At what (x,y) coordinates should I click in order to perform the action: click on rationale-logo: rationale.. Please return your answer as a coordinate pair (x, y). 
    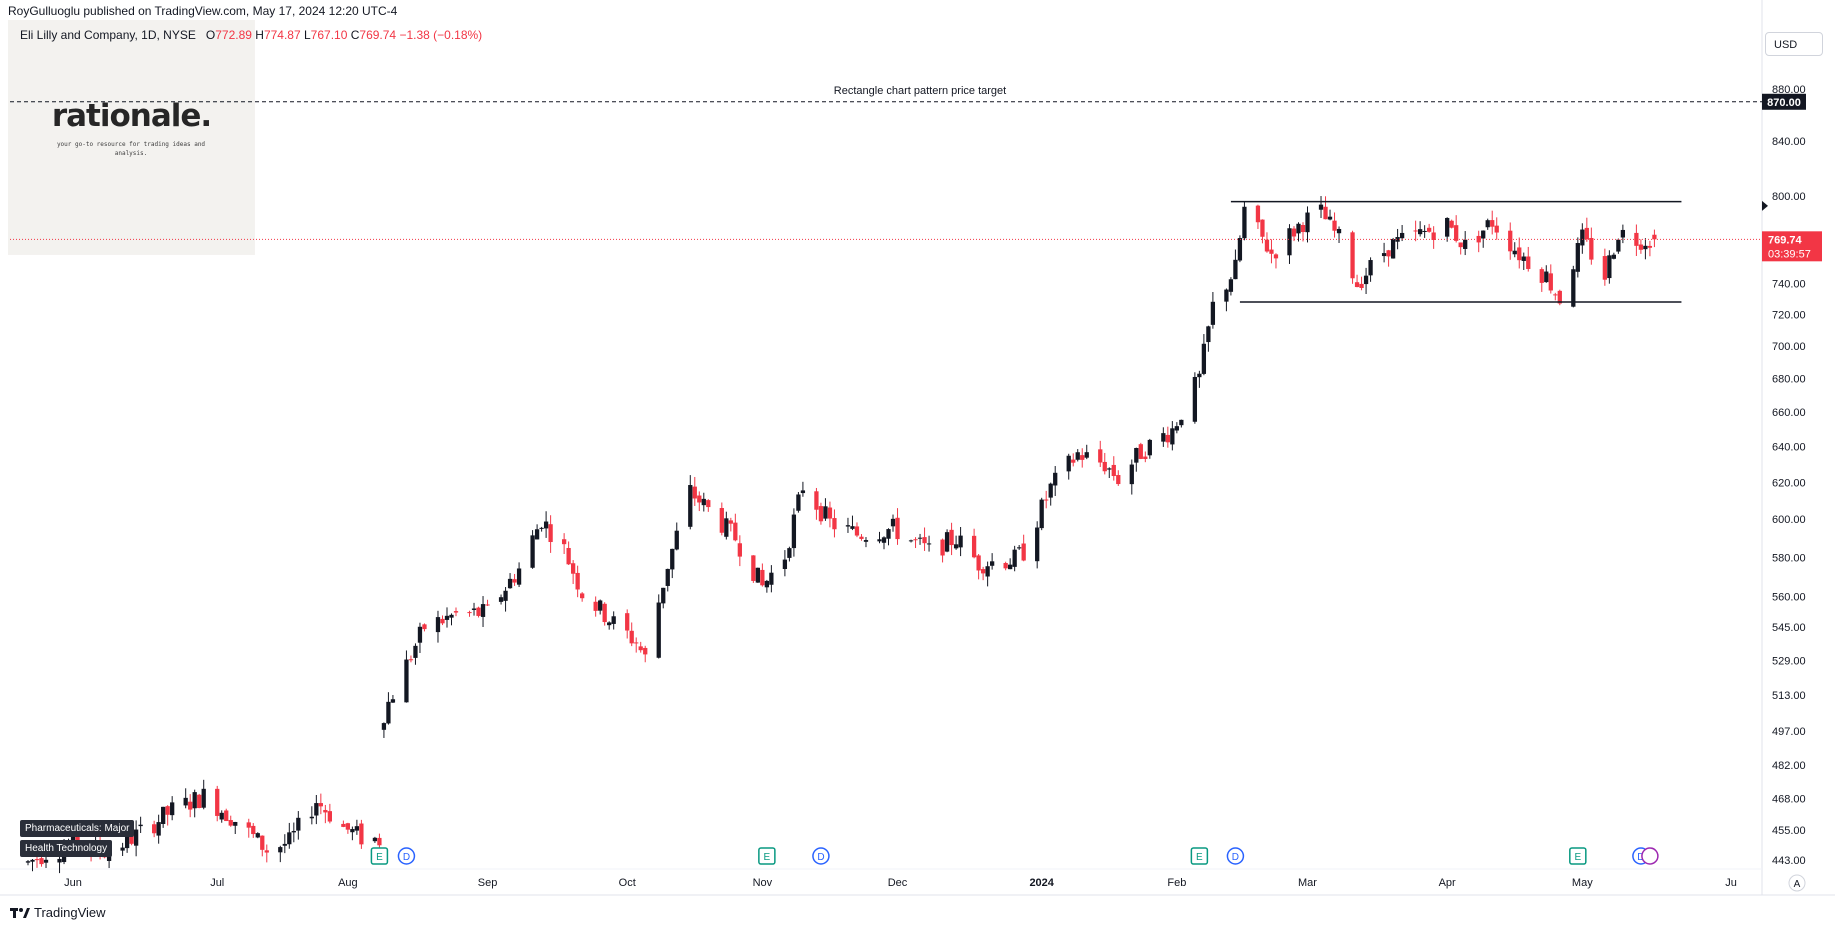
    Looking at the image, I should click on (131, 116).